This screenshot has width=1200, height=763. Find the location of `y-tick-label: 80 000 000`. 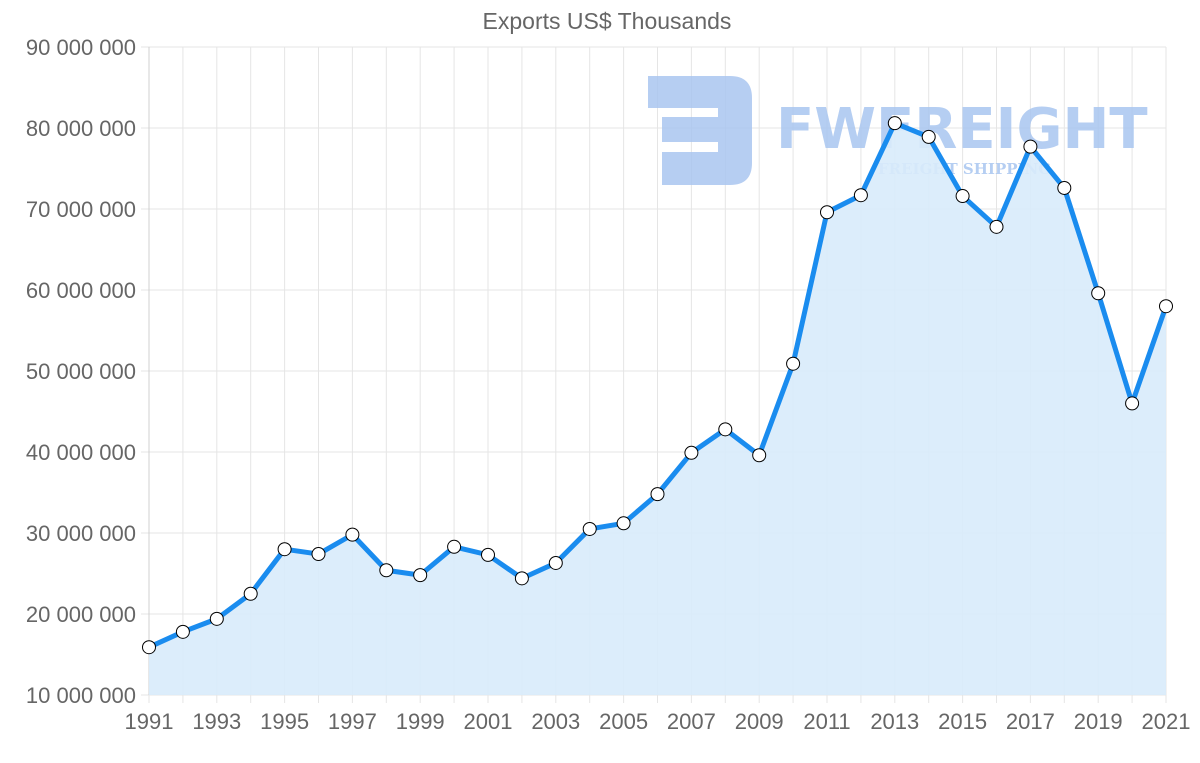

y-tick-label: 80 000 000 is located at coordinates (81, 128).